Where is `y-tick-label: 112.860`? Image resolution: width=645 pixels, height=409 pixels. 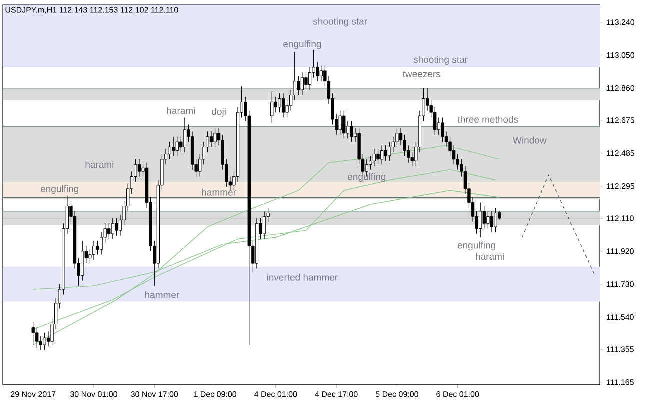
y-tick-label: 112.860 is located at coordinates (621, 88).